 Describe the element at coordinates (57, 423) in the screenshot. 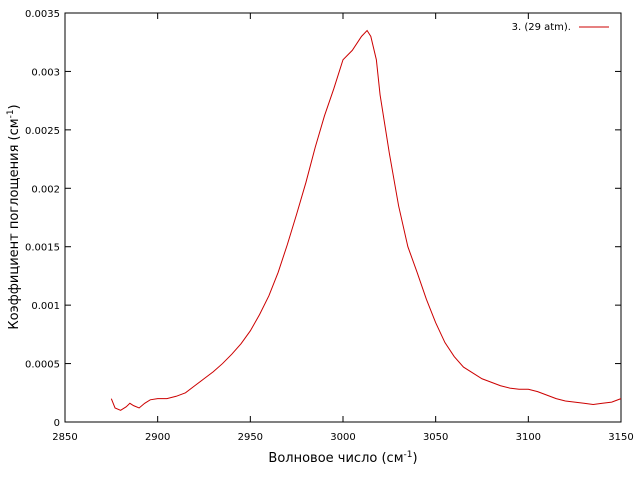

I see `y-tick-label: 0` at that location.